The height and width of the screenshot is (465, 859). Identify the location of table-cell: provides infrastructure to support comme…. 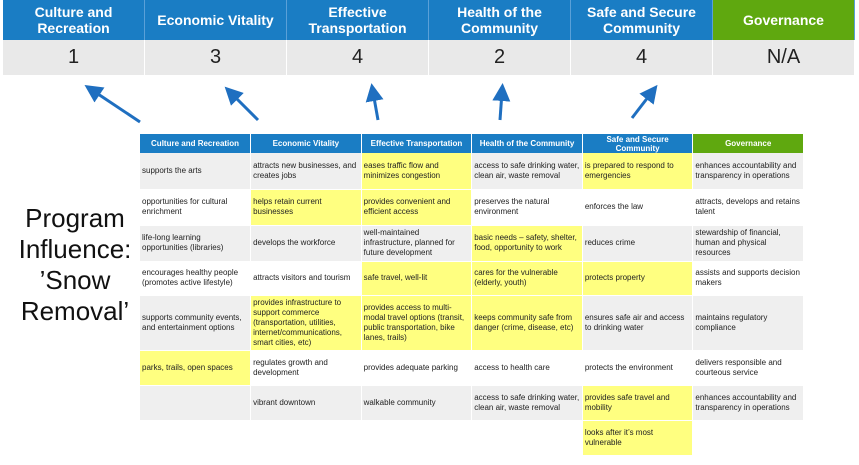
(306, 323).